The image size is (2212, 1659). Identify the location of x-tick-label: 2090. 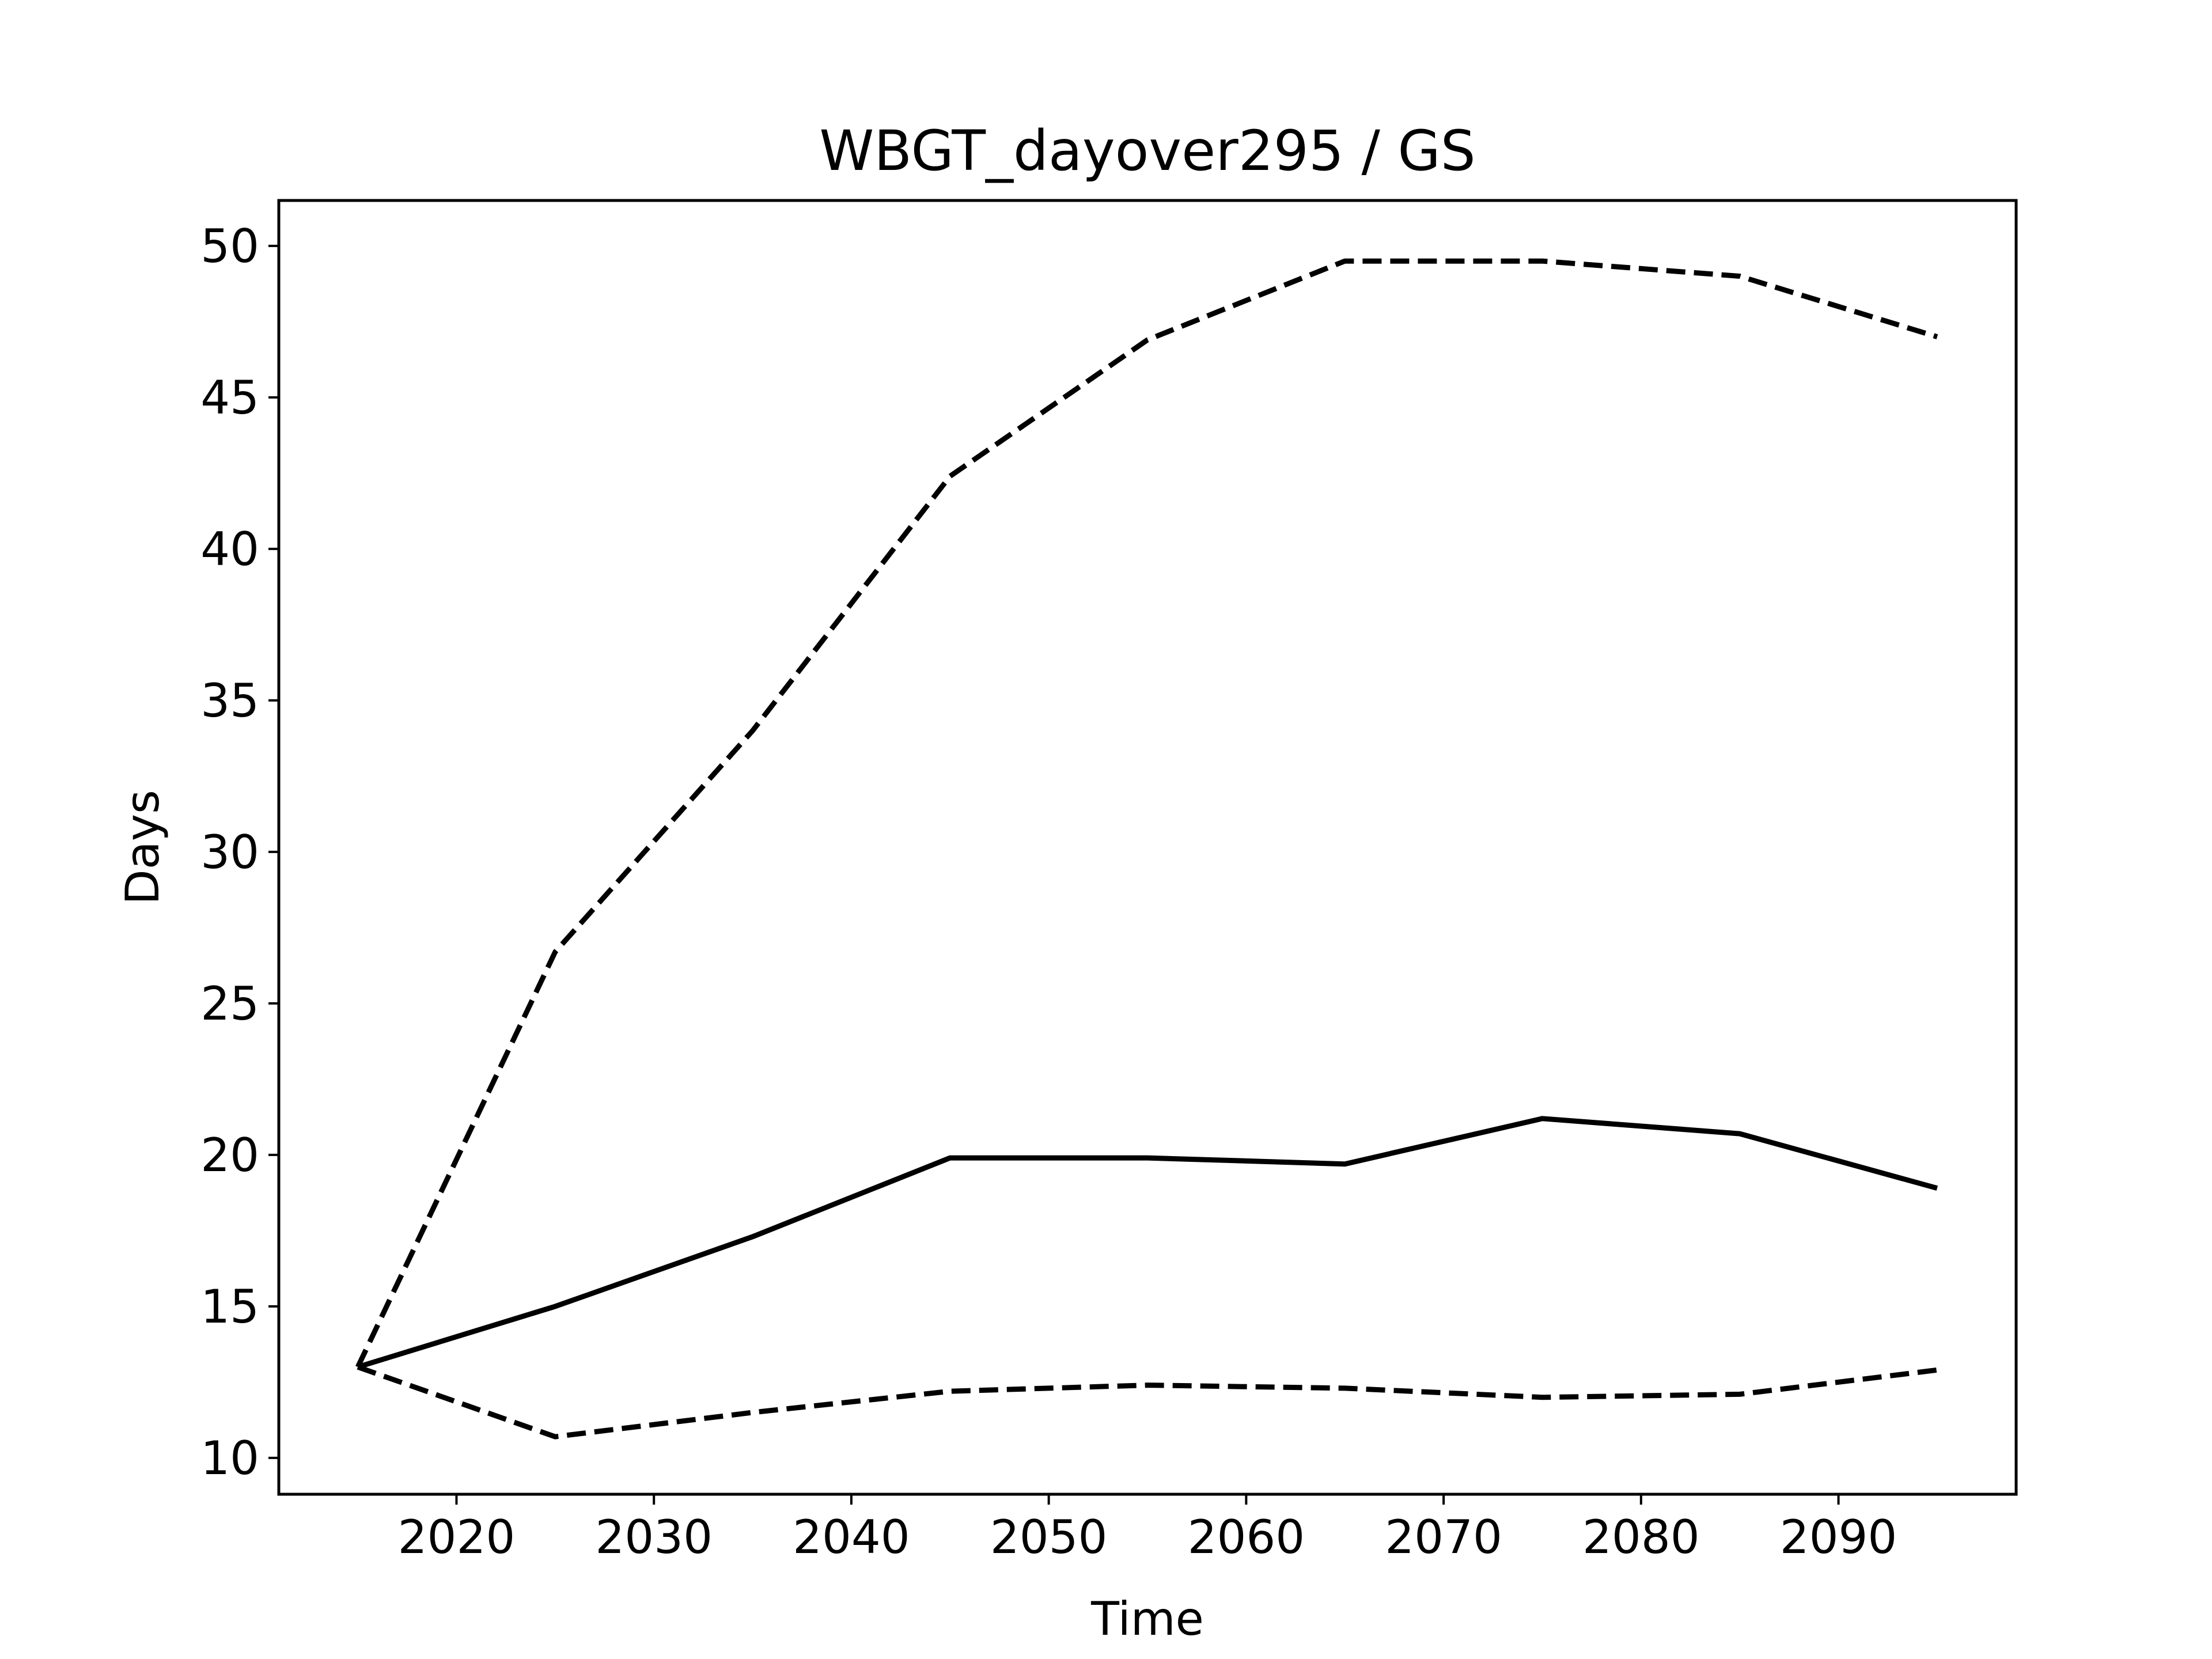
(1838, 1537).